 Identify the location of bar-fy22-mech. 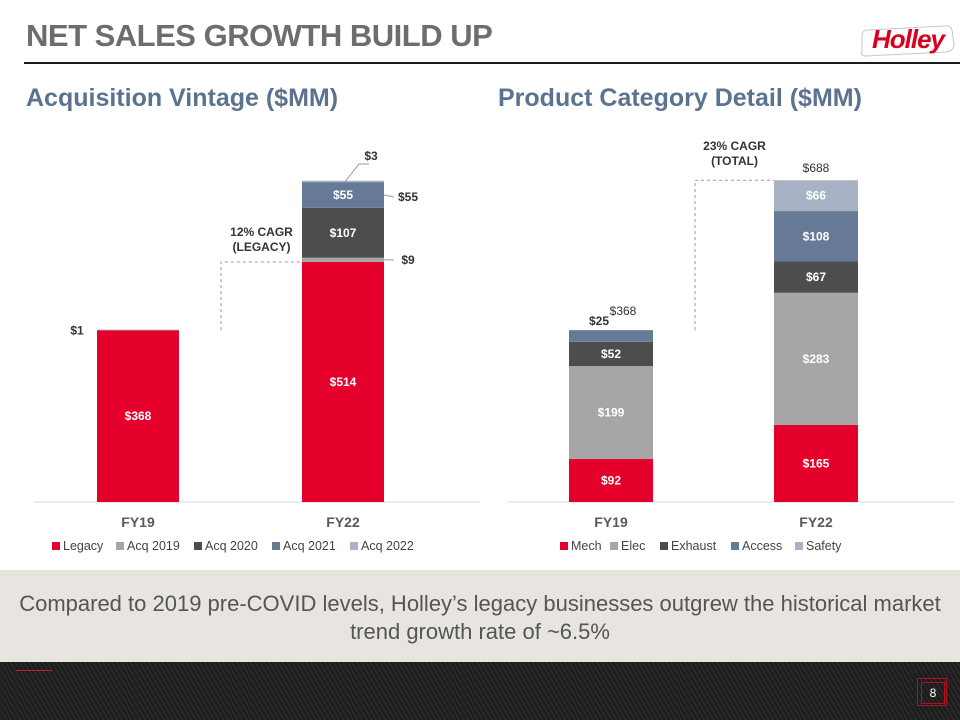
(816, 463).